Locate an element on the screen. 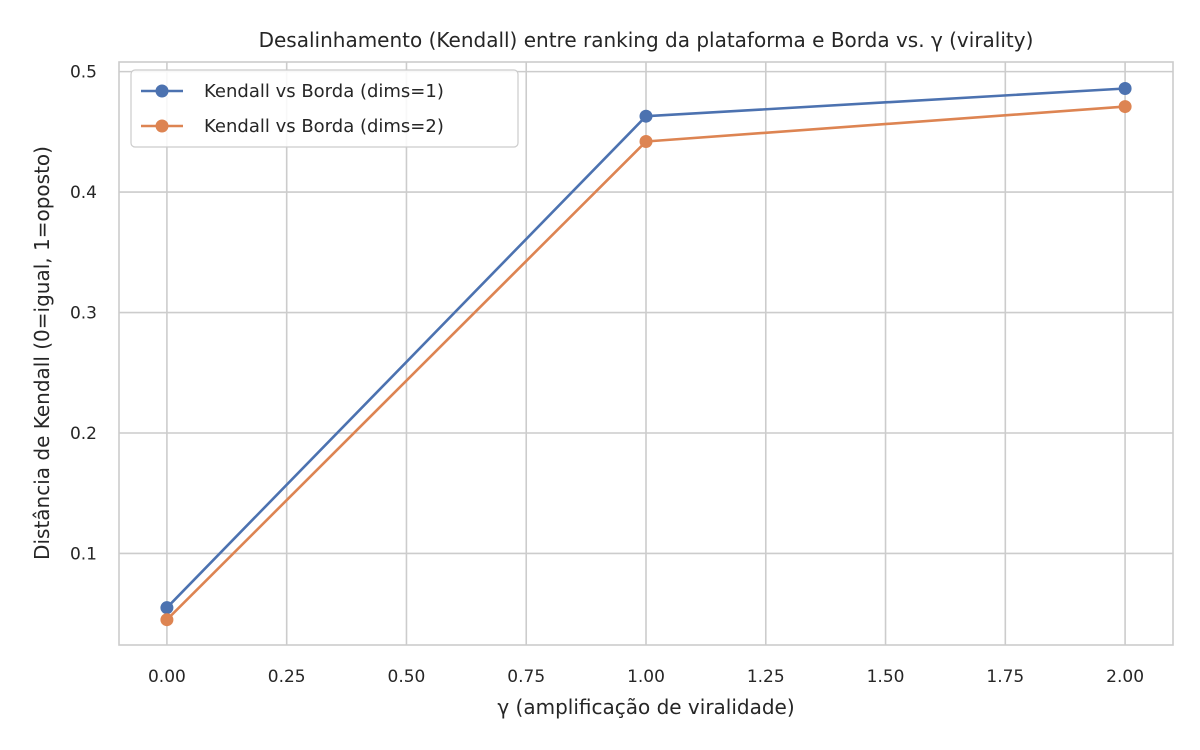 This screenshot has width=1200, height=750. x-tick-label: 0.00 is located at coordinates (167, 677).